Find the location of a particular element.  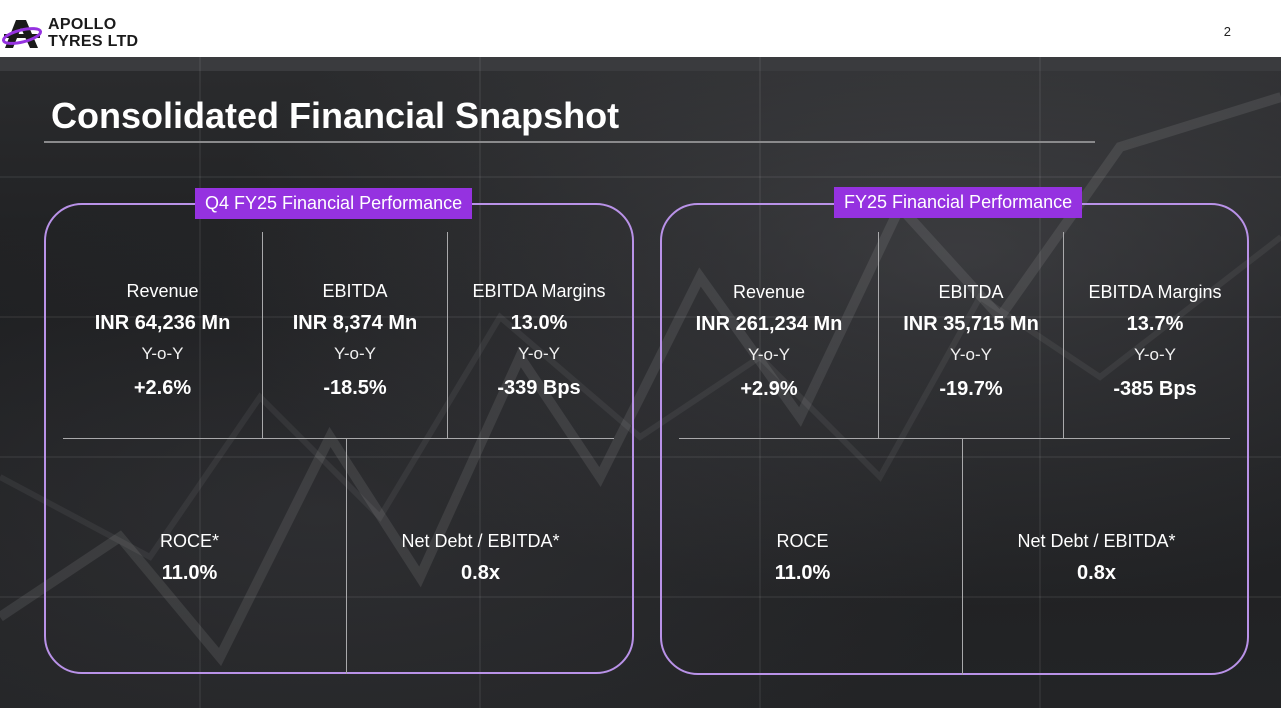

metric-value: 13.0% is located at coordinates (539, 323).